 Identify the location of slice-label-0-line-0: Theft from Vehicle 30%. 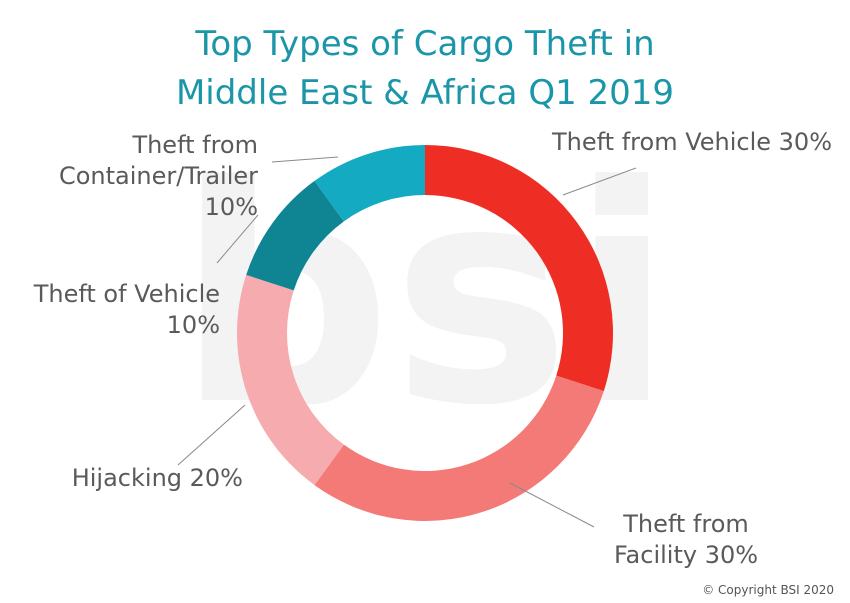
(691, 142).